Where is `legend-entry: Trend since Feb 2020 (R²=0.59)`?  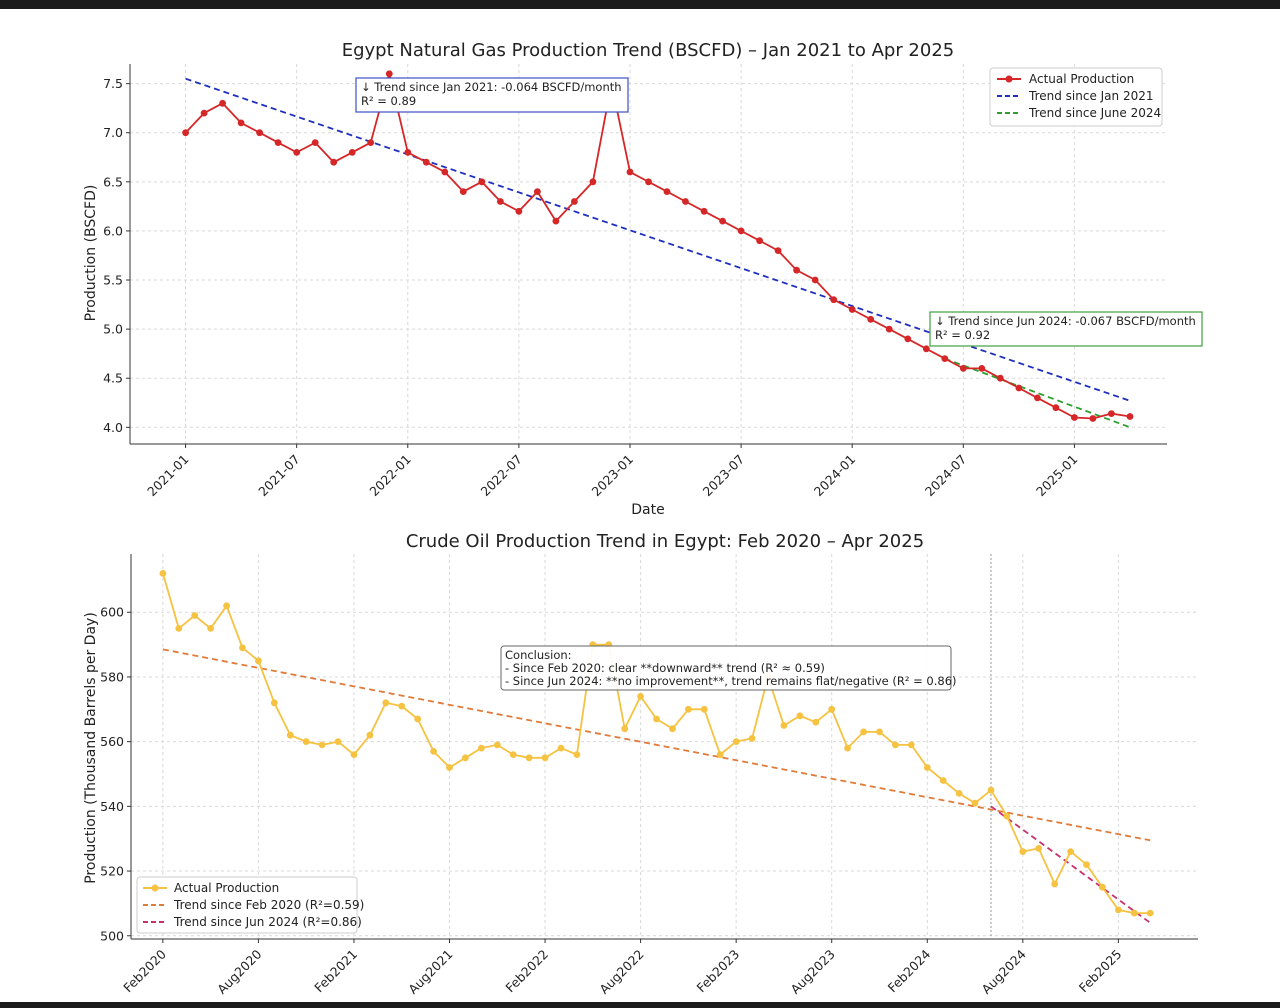 legend-entry: Trend since Feb 2020 (R²=0.59) is located at coordinates (253, 905).